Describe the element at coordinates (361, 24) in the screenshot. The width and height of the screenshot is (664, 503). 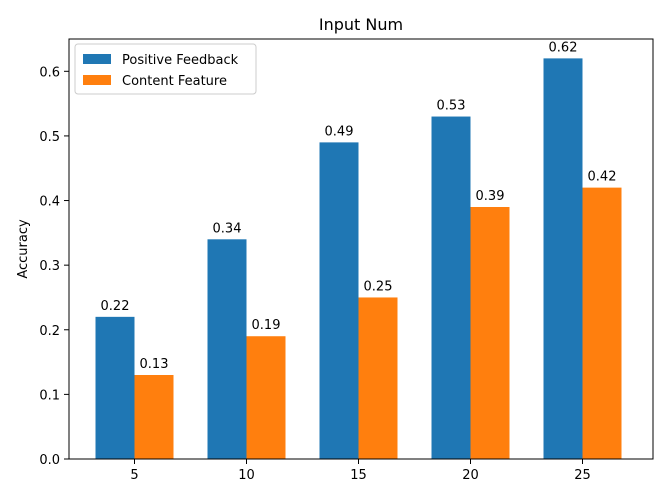
I see `chart-title: Input Num` at that location.